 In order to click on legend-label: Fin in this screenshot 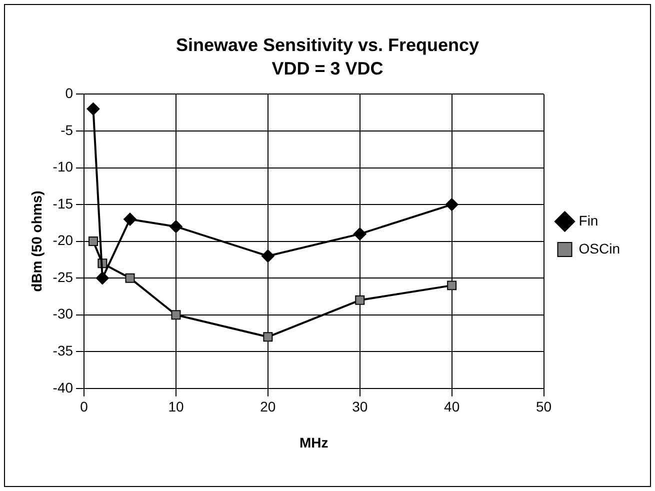, I will do `click(588, 220)`.